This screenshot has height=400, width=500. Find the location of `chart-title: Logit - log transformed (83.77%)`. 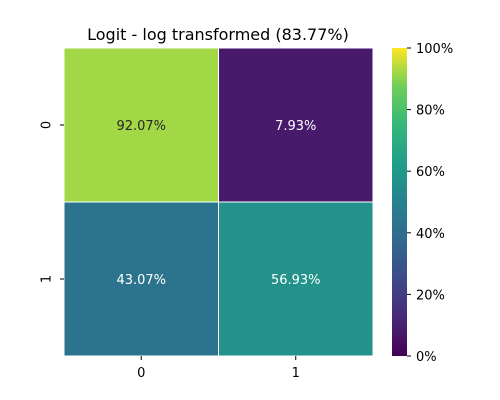

chart-title: Logit - log transformed (83.77%) is located at coordinates (218, 34).